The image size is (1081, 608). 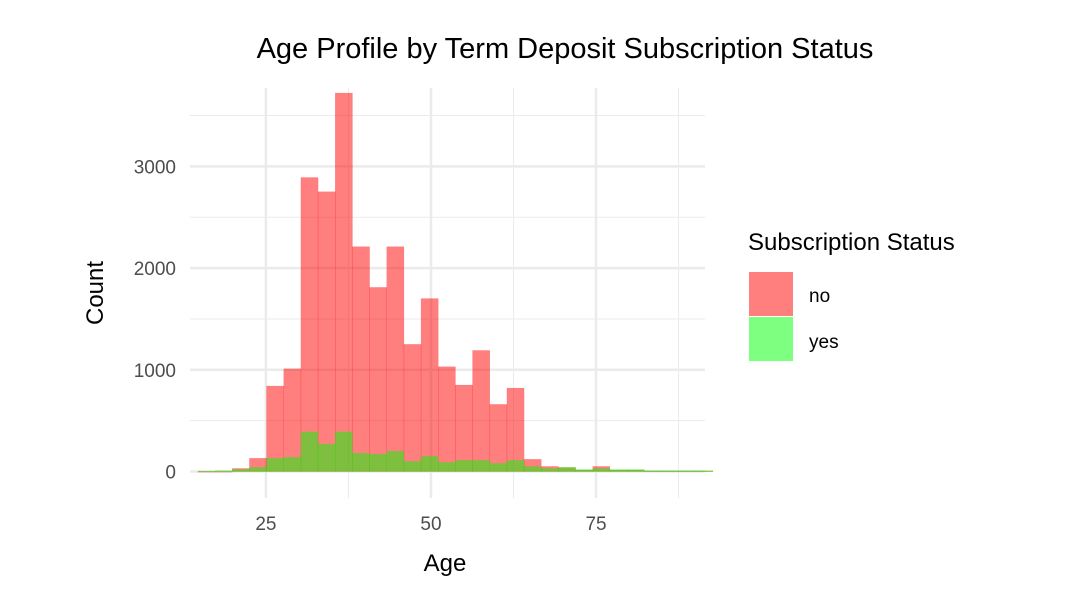 I want to click on y-tick-label: 3000, so click(x=155, y=167).